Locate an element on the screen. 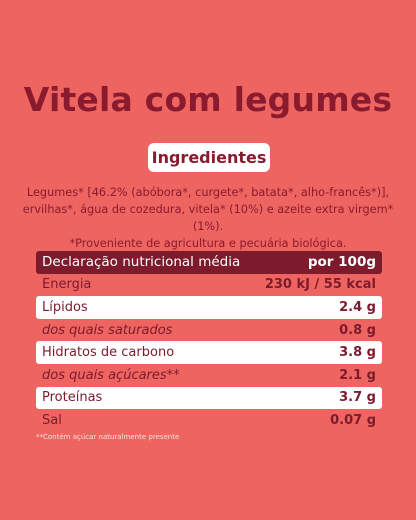 The width and height of the screenshot is (416, 520). row-value: 2.1 g is located at coordinates (357, 375).